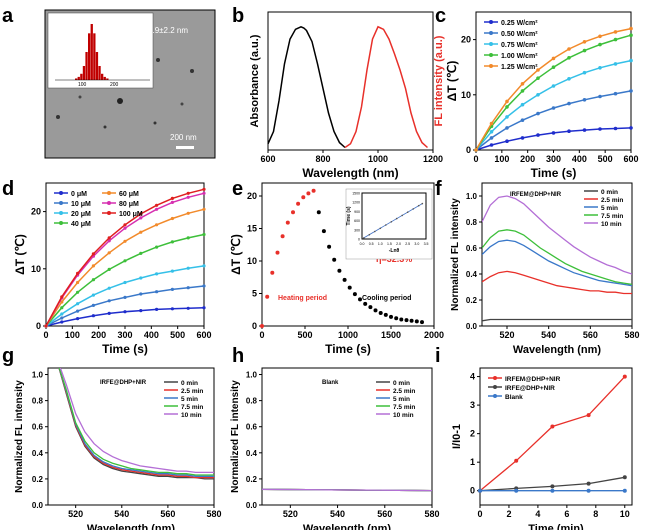  What do you see at coordinates (203, 335) in the screenshot?
I see `x-tick-label: 600` at bounding box center [203, 335].